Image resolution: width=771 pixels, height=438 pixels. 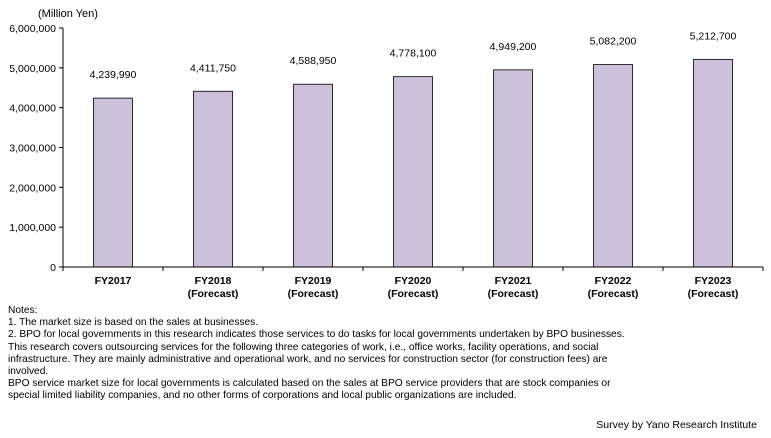 I want to click on x-tick-label: FY2020, so click(x=413, y=281).